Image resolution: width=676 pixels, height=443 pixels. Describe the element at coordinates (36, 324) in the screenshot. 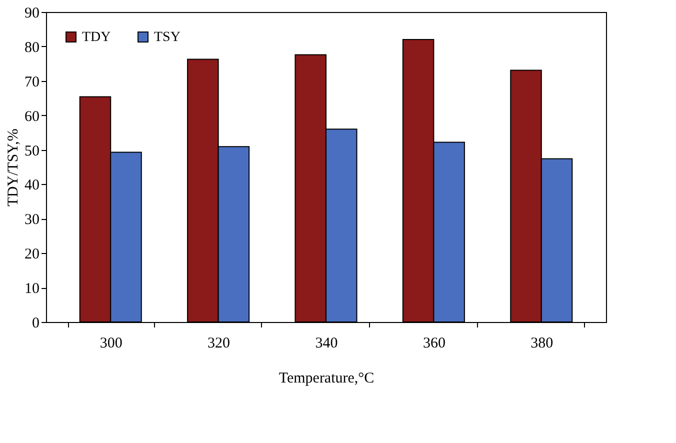

I see `y-tick-label: 0` at that location.